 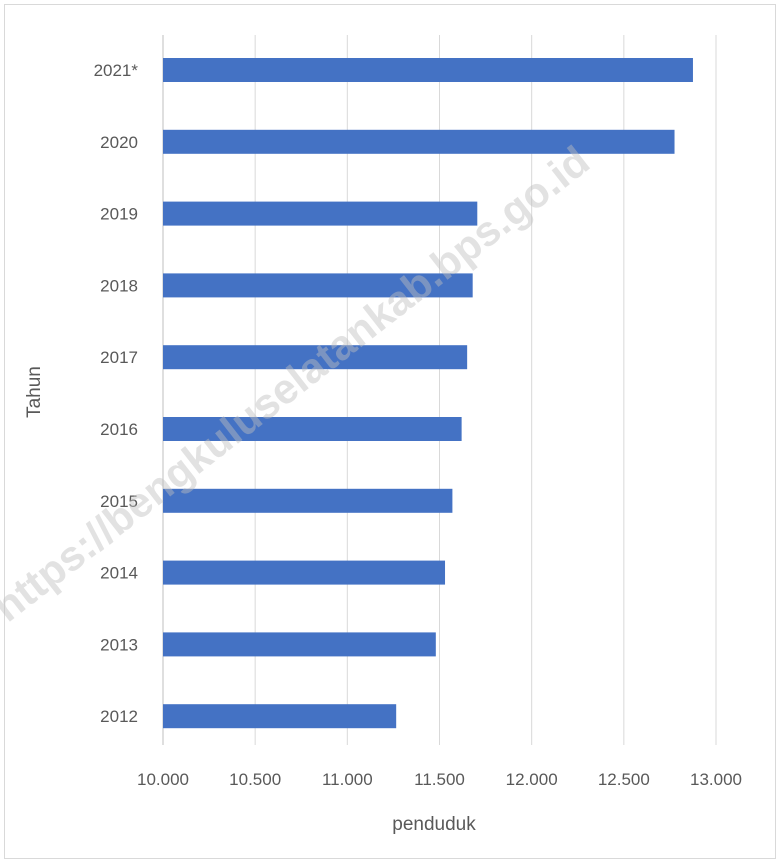 I want to click on y-tick-label: 2020, so click(x=119, y=142).